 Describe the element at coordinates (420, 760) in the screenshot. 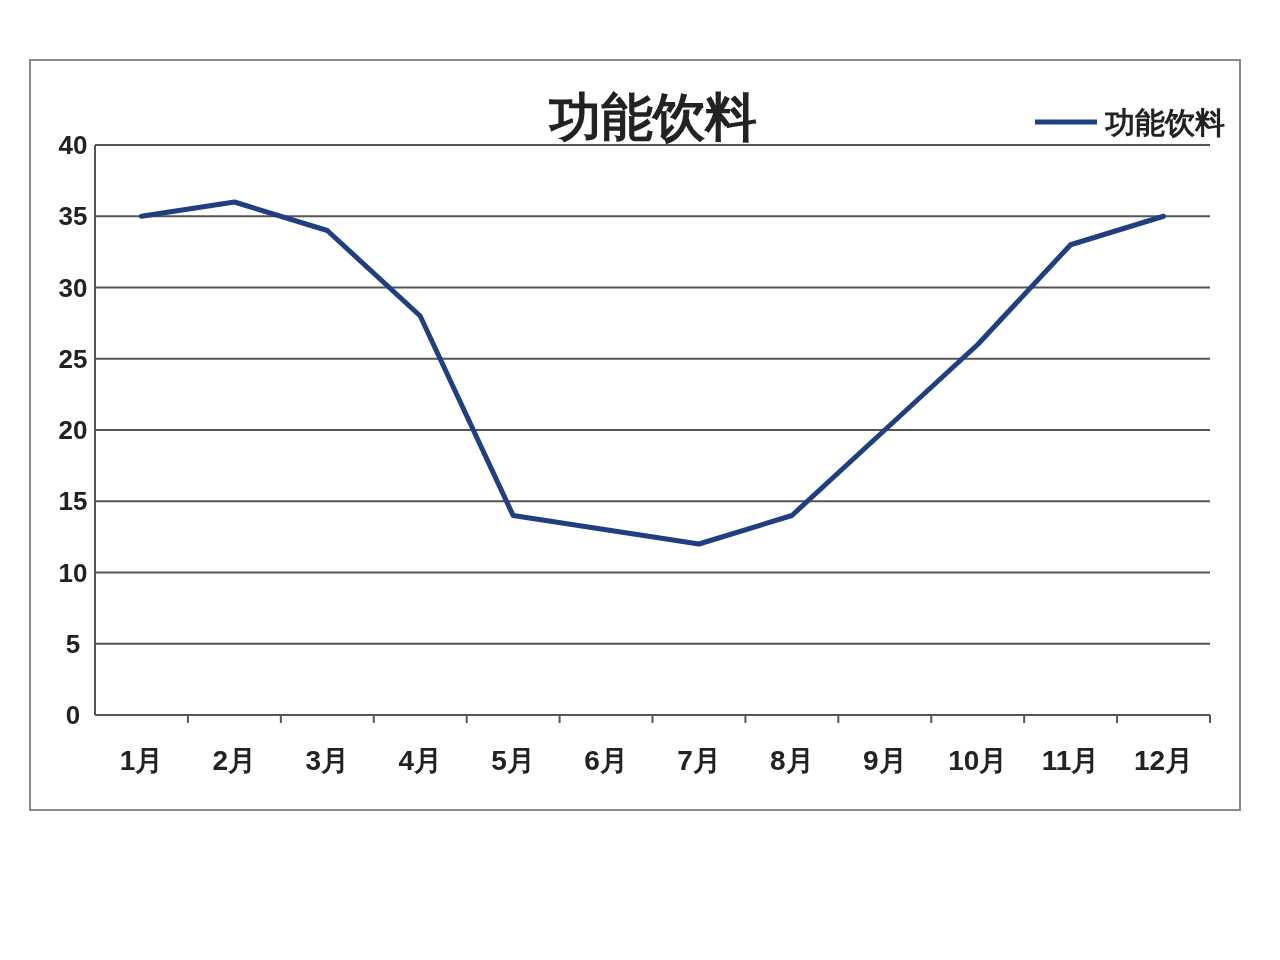

I see `x-tick-label: 4月` at that location.